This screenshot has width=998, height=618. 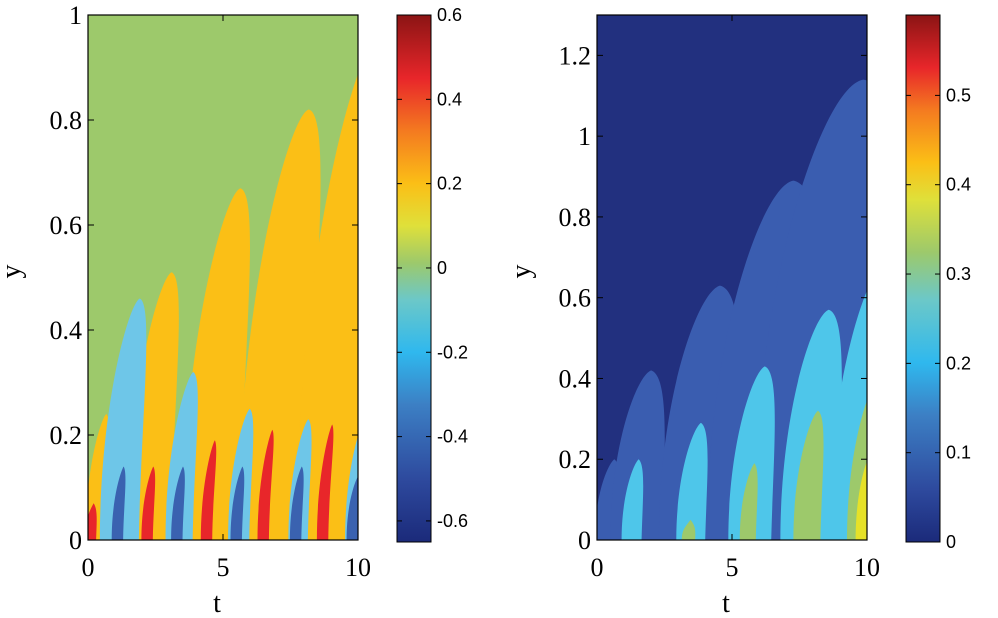 I want to click on left-colorbar-tick-label: -0.6, so click(x=452, y=521).